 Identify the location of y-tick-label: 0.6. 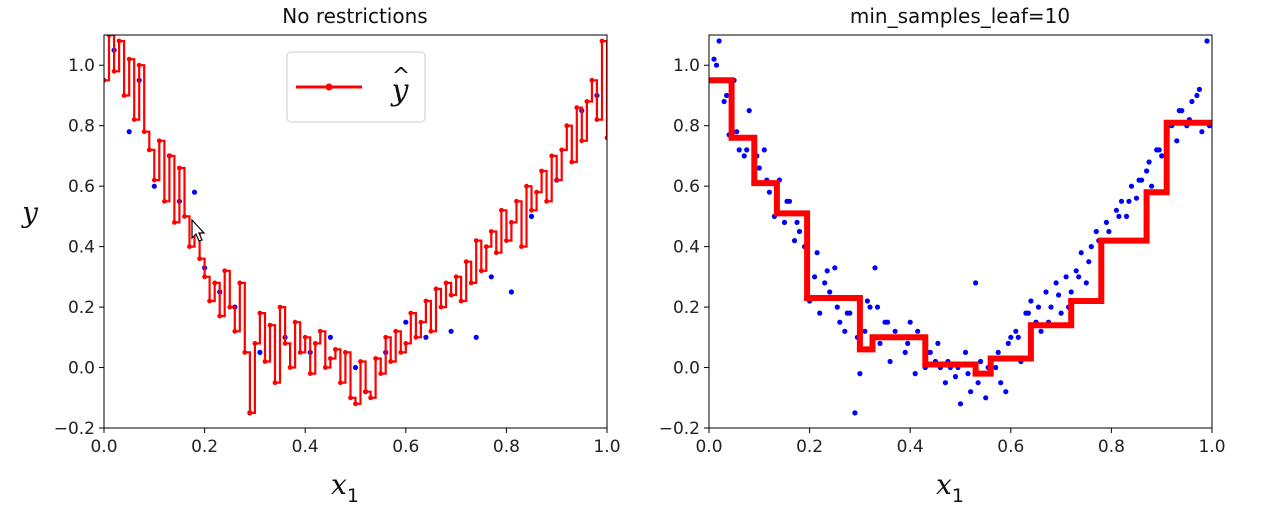
(81, 187).